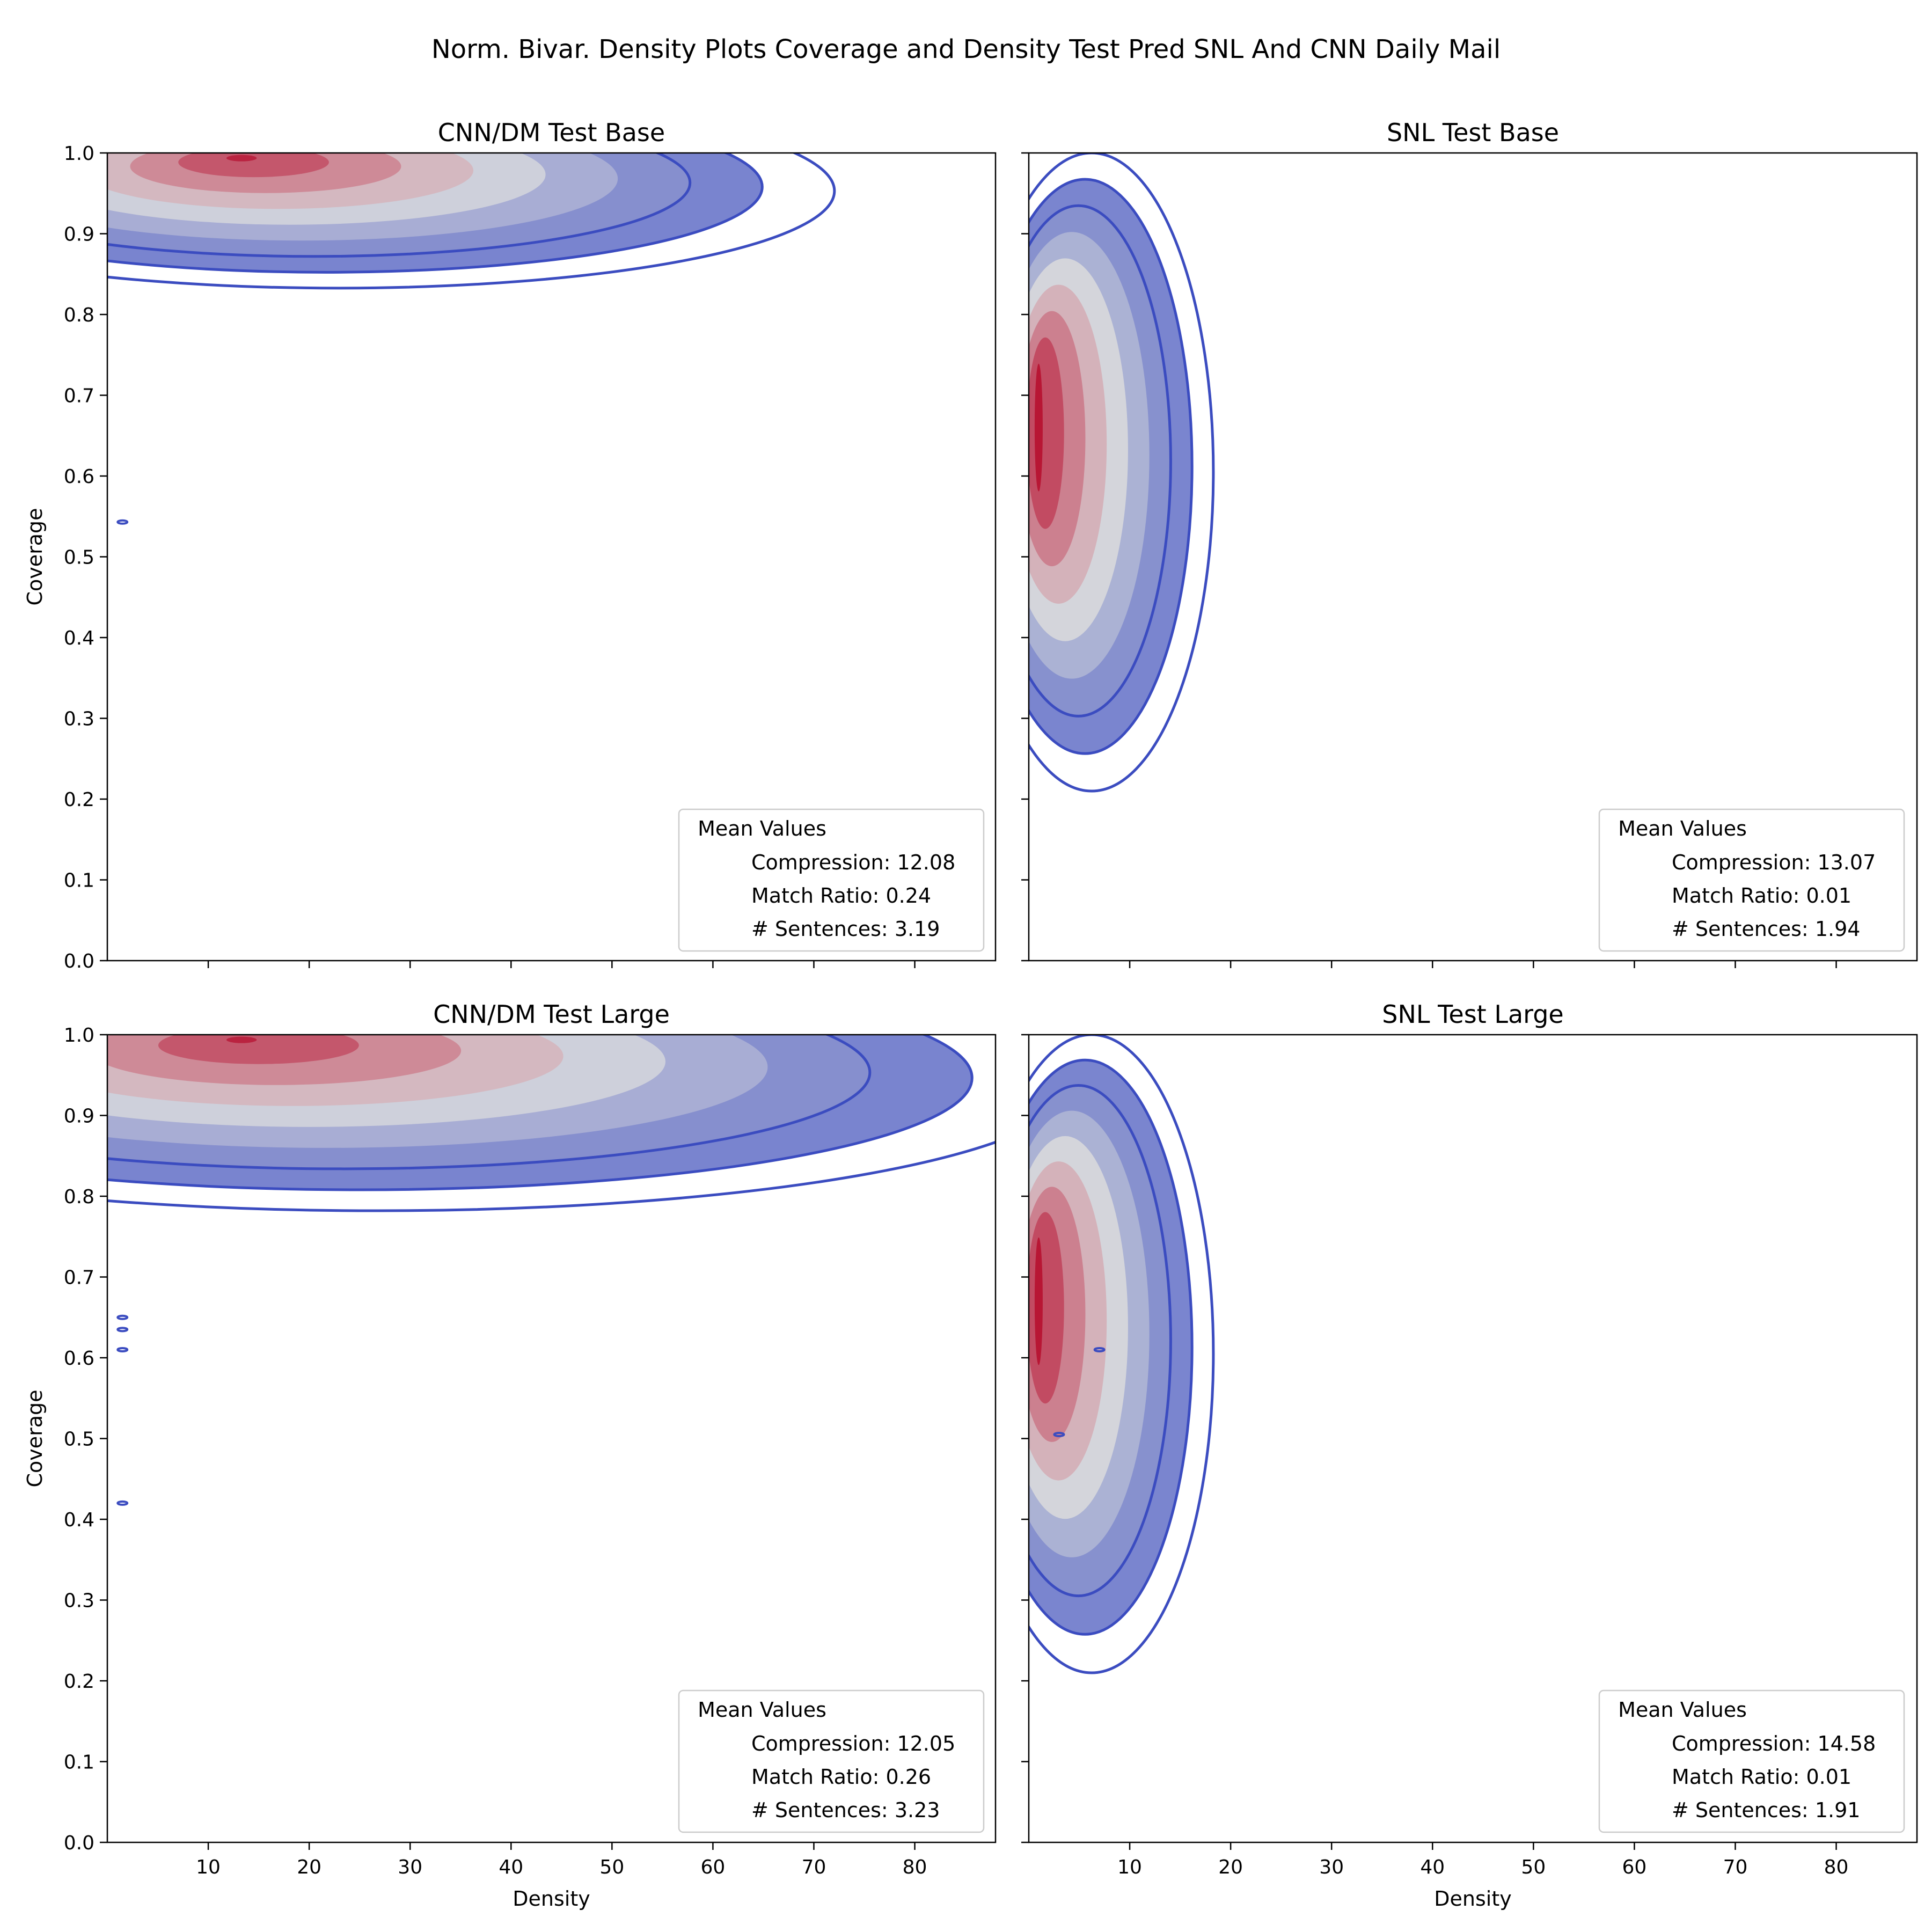  What do you see at coordinates (1774, 862) in the screenshot?
I see `legend-entry: Compression: 13.07` at bounding box center [1774, 862].